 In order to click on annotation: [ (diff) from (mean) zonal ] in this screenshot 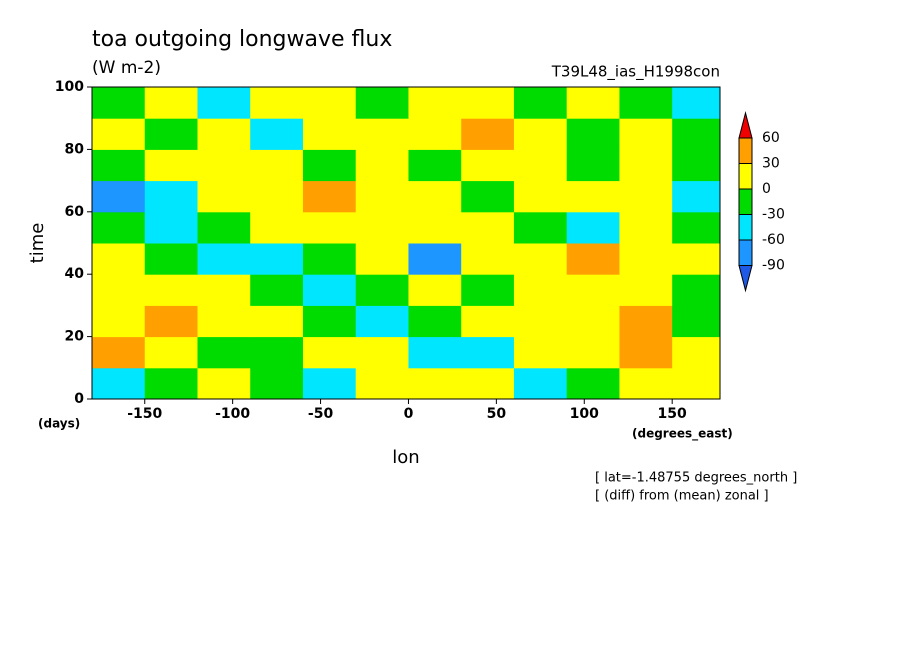, I will do `click(682, 496)`.